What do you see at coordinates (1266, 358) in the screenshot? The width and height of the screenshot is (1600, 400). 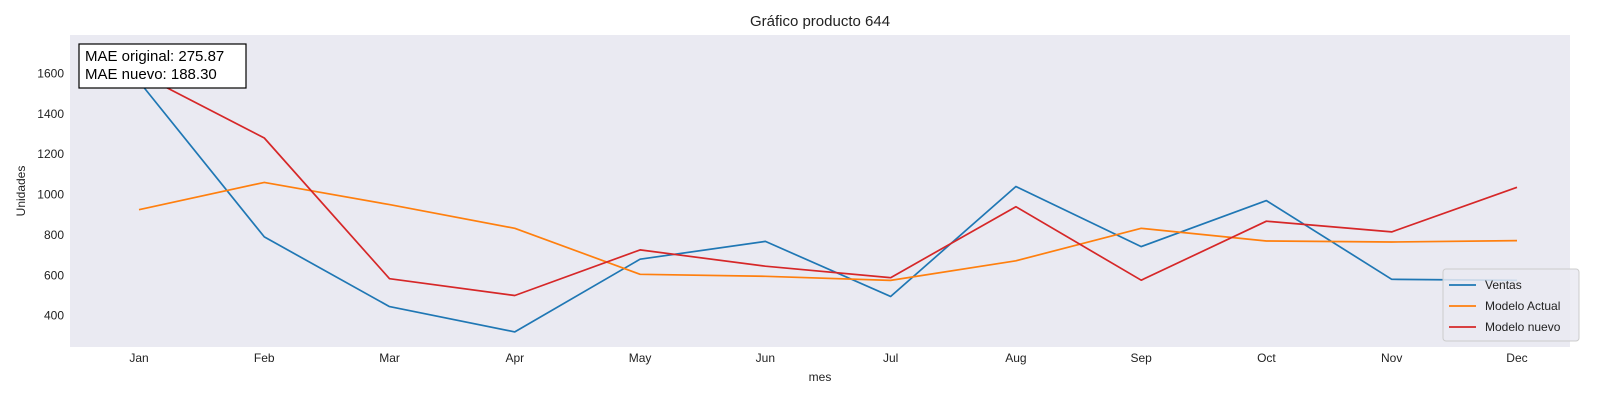 I see `x-tick-label: Oct` at bounding box center [1266, 358].